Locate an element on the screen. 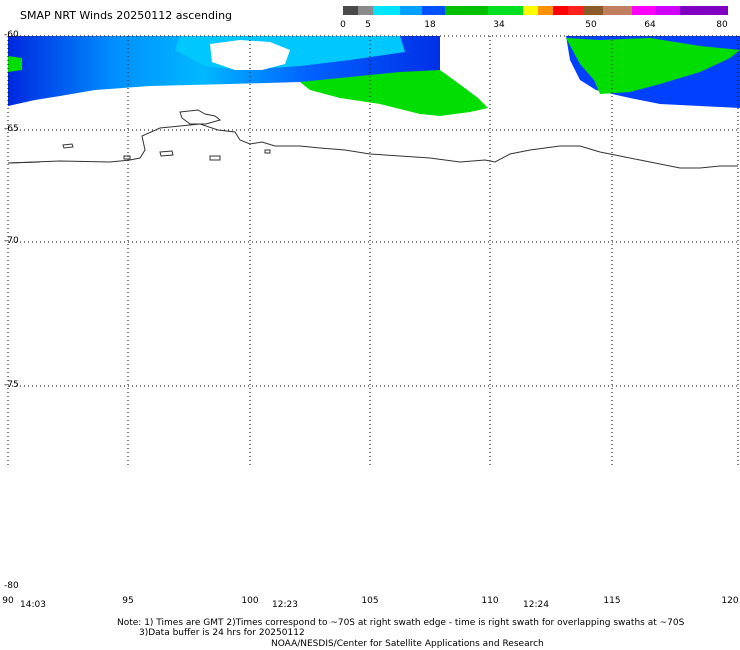  longitude-label: 95 is located at coordinates (128, 601).